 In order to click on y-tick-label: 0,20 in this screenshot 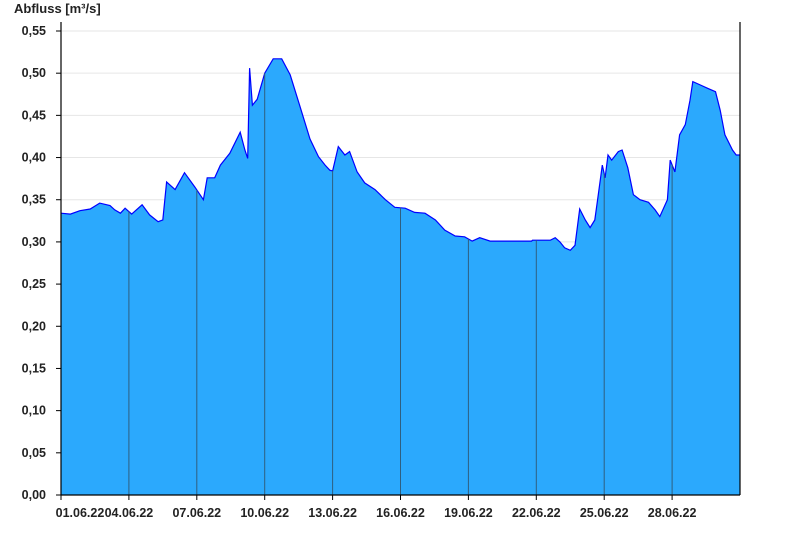, I will do `click(34, 326)`.